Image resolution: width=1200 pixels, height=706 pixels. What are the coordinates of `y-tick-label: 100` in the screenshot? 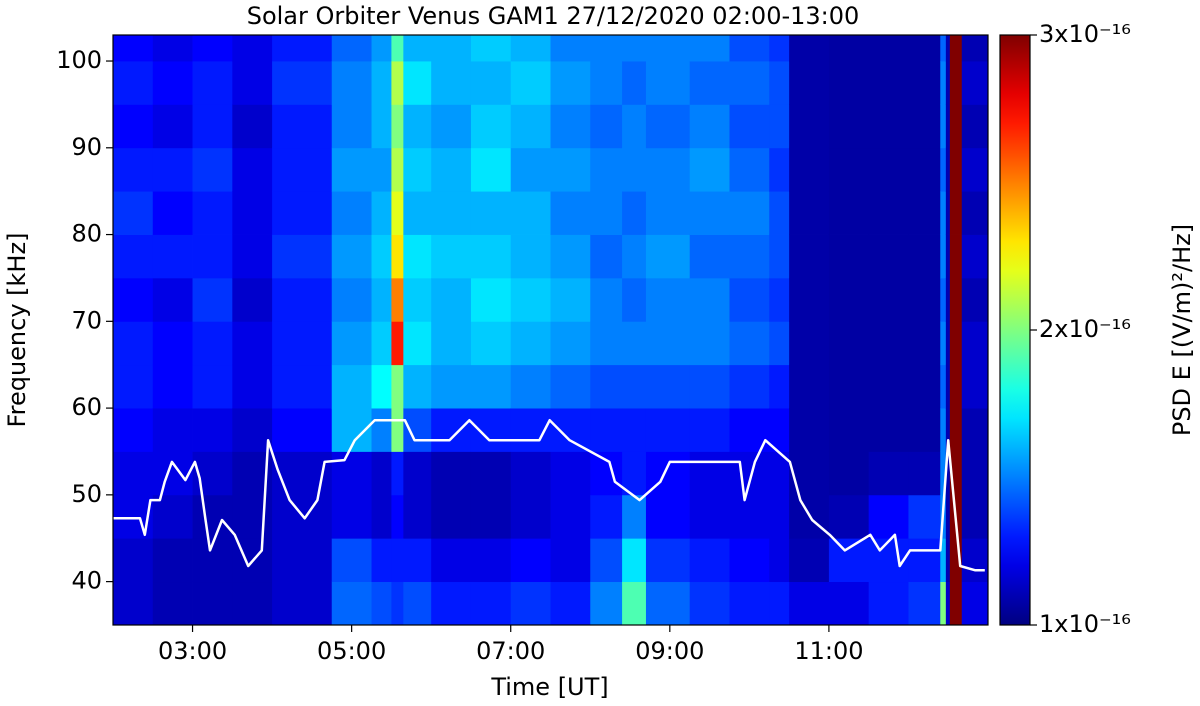 It's located at (79, 60).